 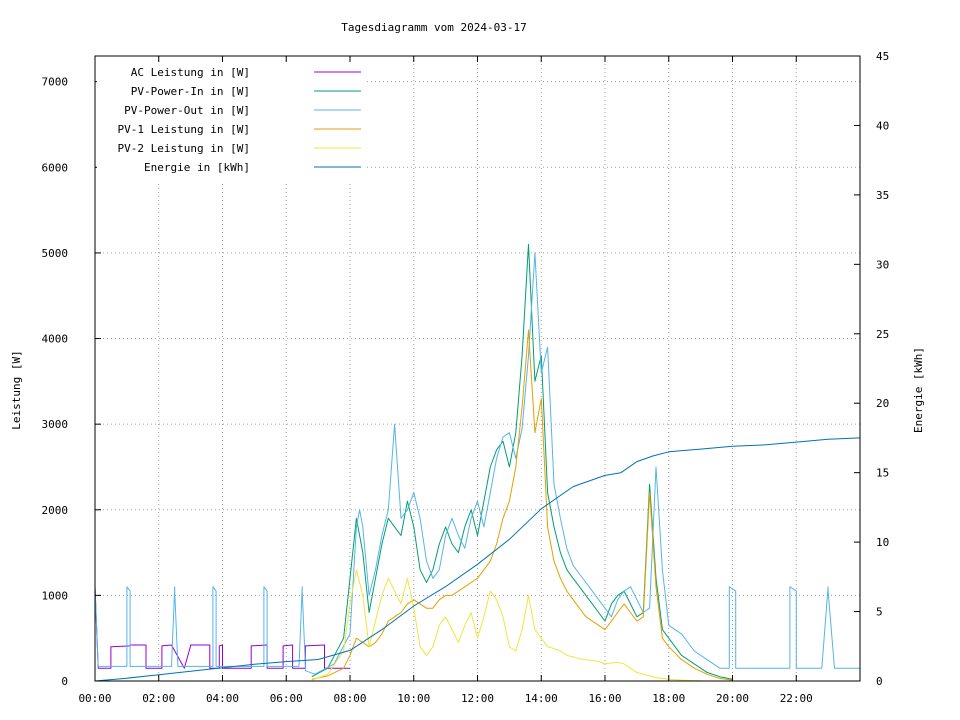 I want to click on y-tick-label: 0, so click(x=64, y=681).